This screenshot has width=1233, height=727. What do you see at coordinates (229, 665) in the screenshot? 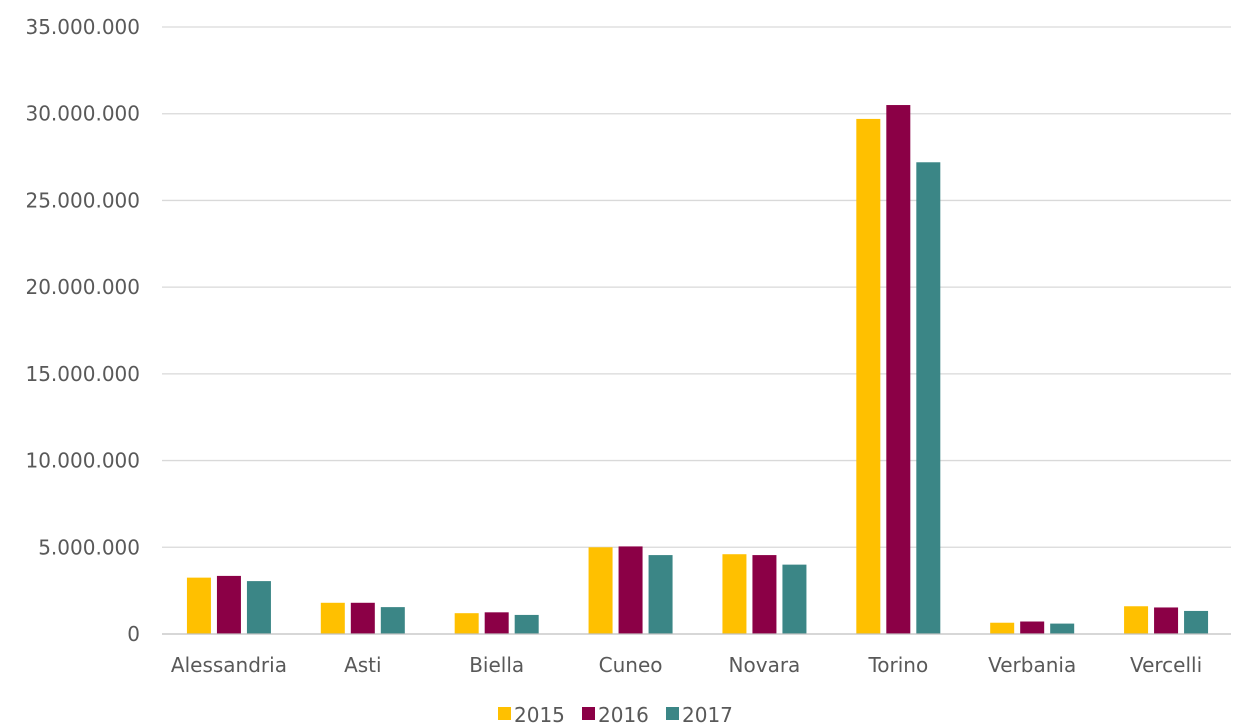
I see `x-category-label: Alessandria` at bounding box center [229, 665].